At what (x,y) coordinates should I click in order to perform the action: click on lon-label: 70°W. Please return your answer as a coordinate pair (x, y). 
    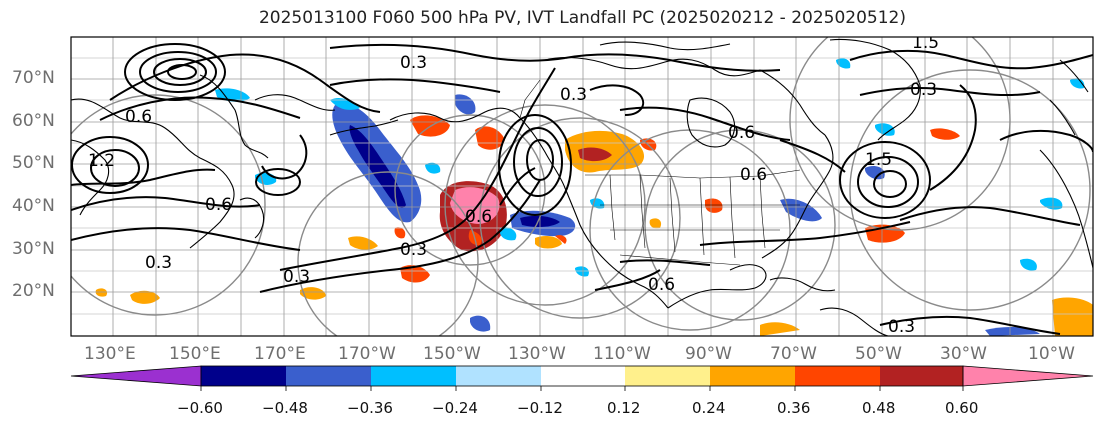
    Looking at the image, I should click on (793, 354).